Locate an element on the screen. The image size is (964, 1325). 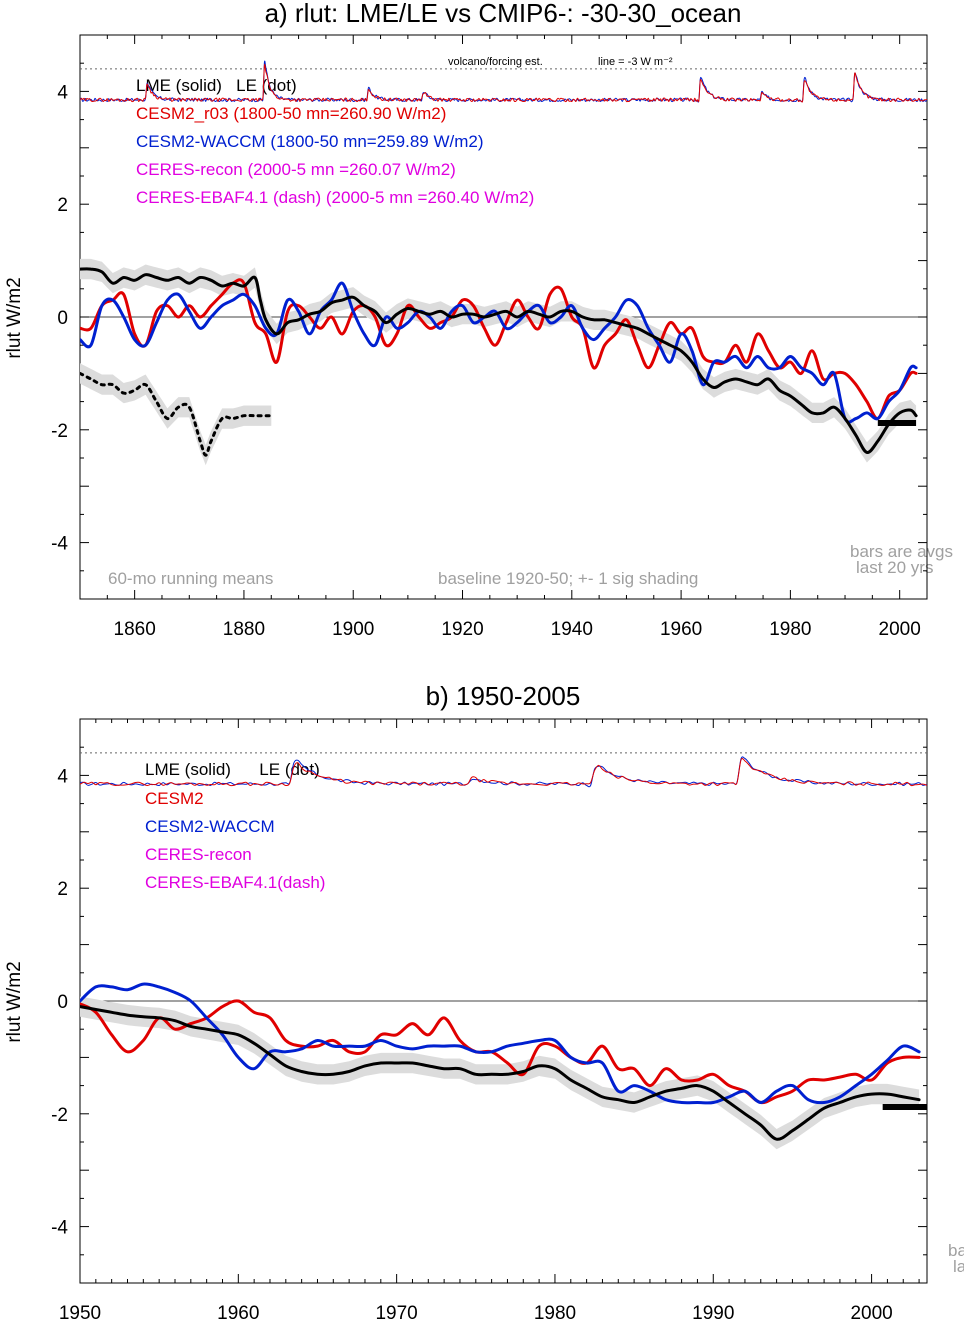
x-tick-label: 1860 is located at coordinates (135, 629).